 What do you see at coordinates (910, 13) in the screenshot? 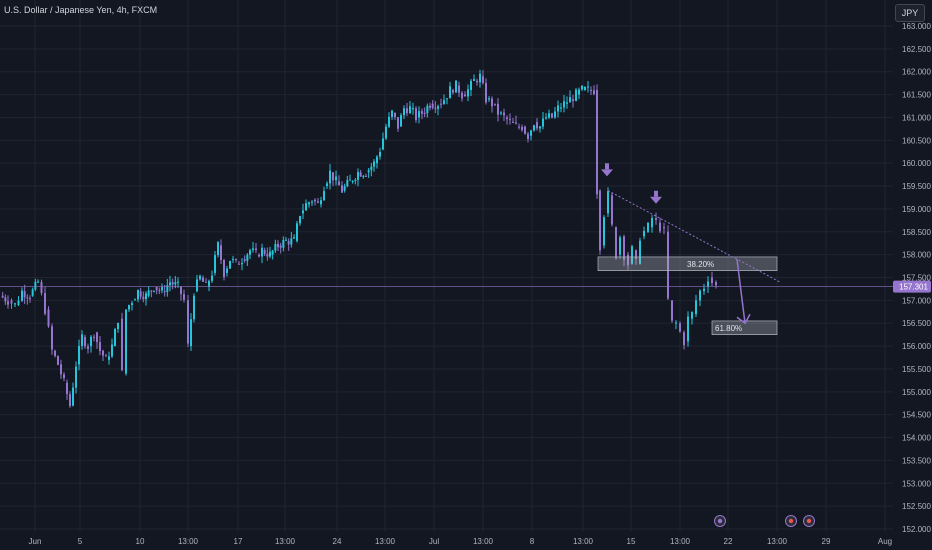
I see `currency-button: JPY` at bounding box center [910, 13].